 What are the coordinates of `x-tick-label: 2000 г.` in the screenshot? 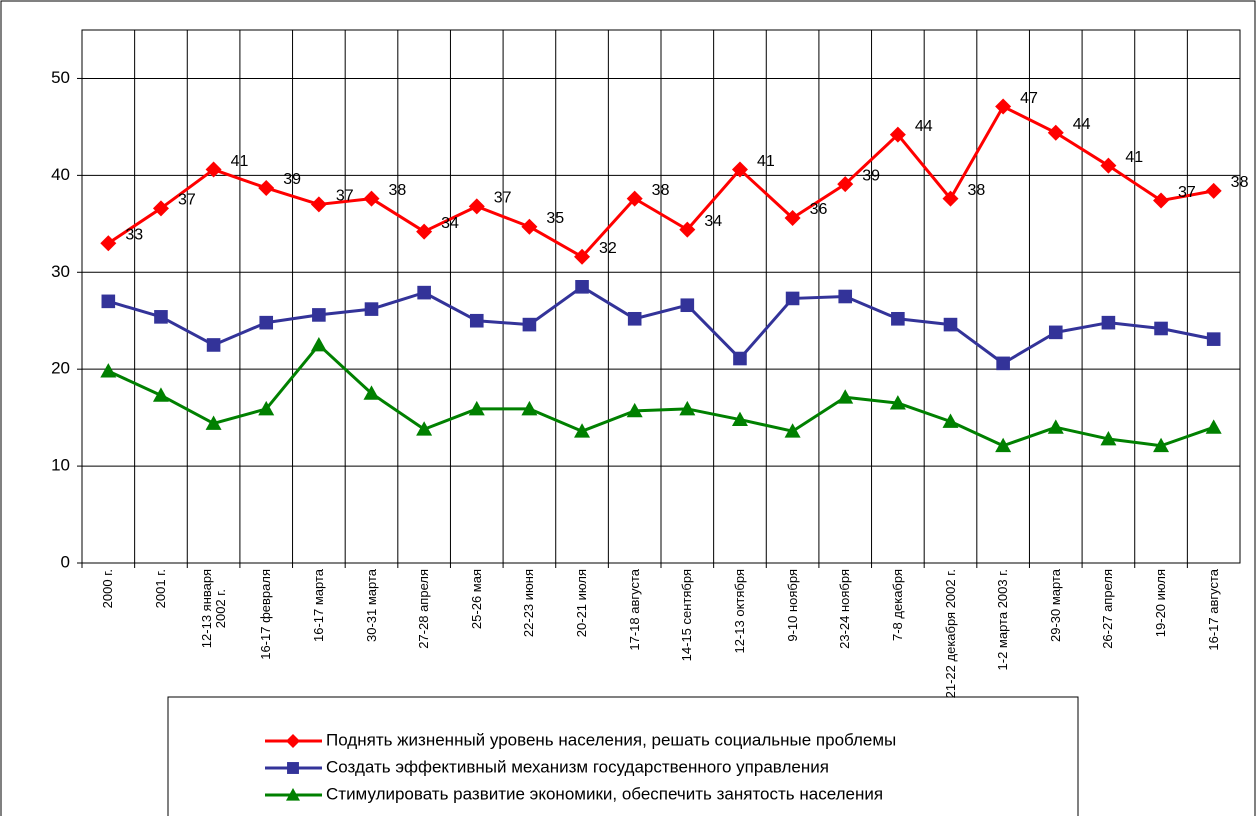 It's located at (108, 589).